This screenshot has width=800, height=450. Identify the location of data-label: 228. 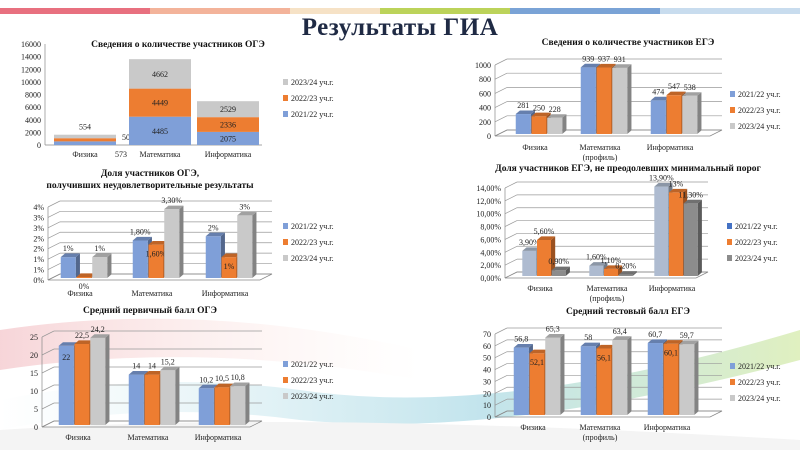
(555, 109).